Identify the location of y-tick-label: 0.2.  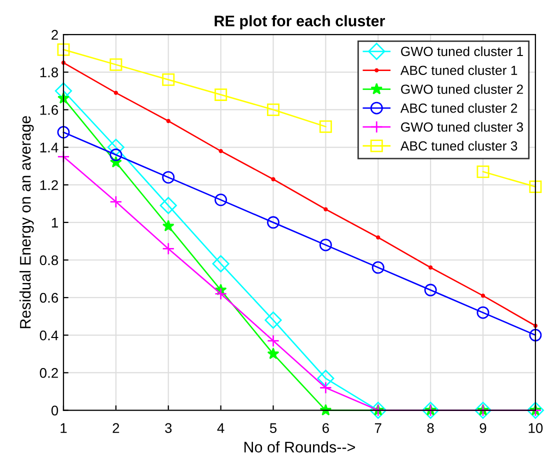
(49, 373).